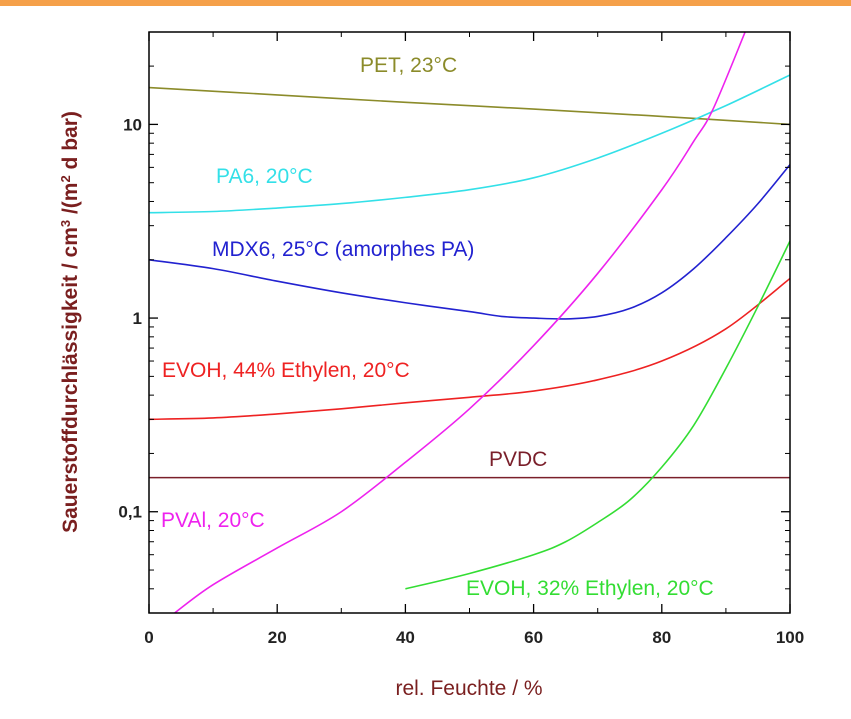 The width and height of the screenshot is (851, 719). Describe the element at coordinates (70, 201) in the screenshot. I see `y-axis-title-mid: /(m` at that location.